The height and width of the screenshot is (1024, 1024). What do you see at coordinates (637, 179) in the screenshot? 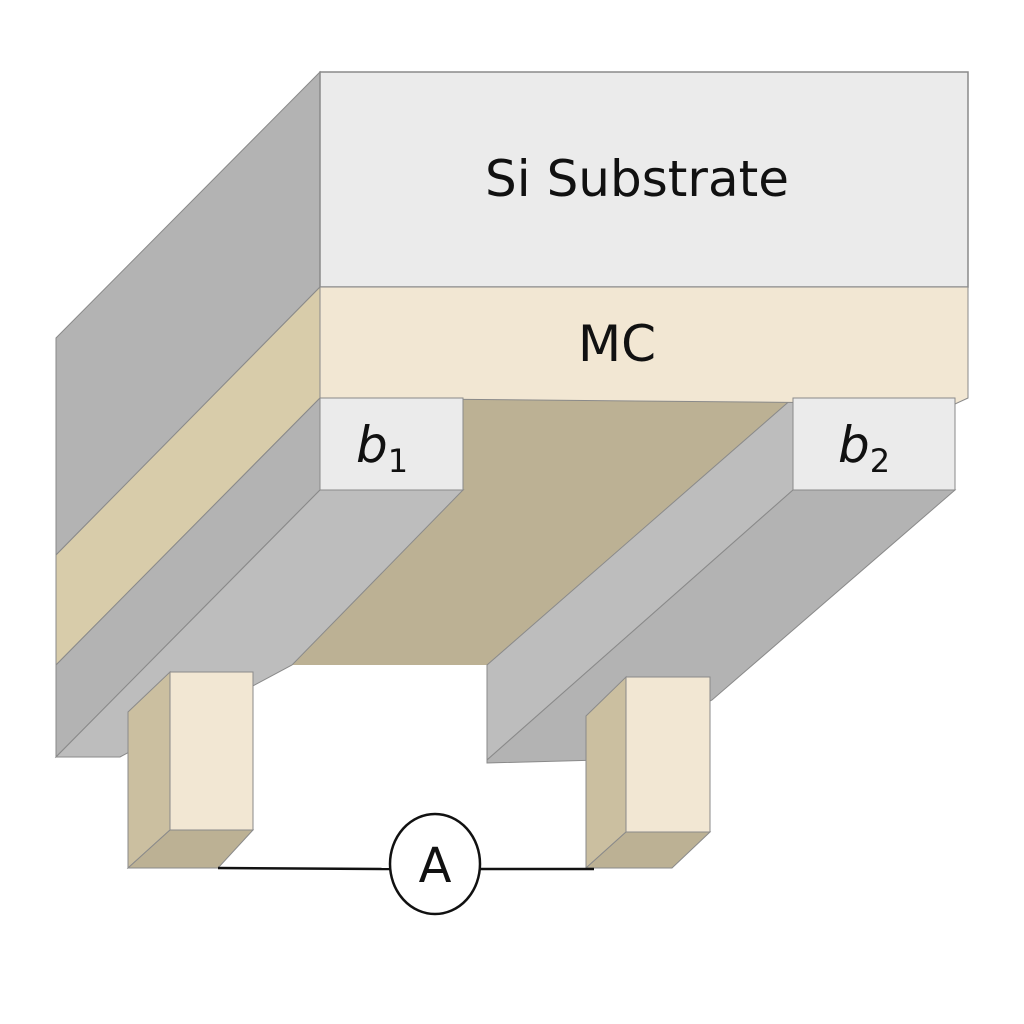
I see `substrate-label: Si Substrate` at bounding box center [637, 179].